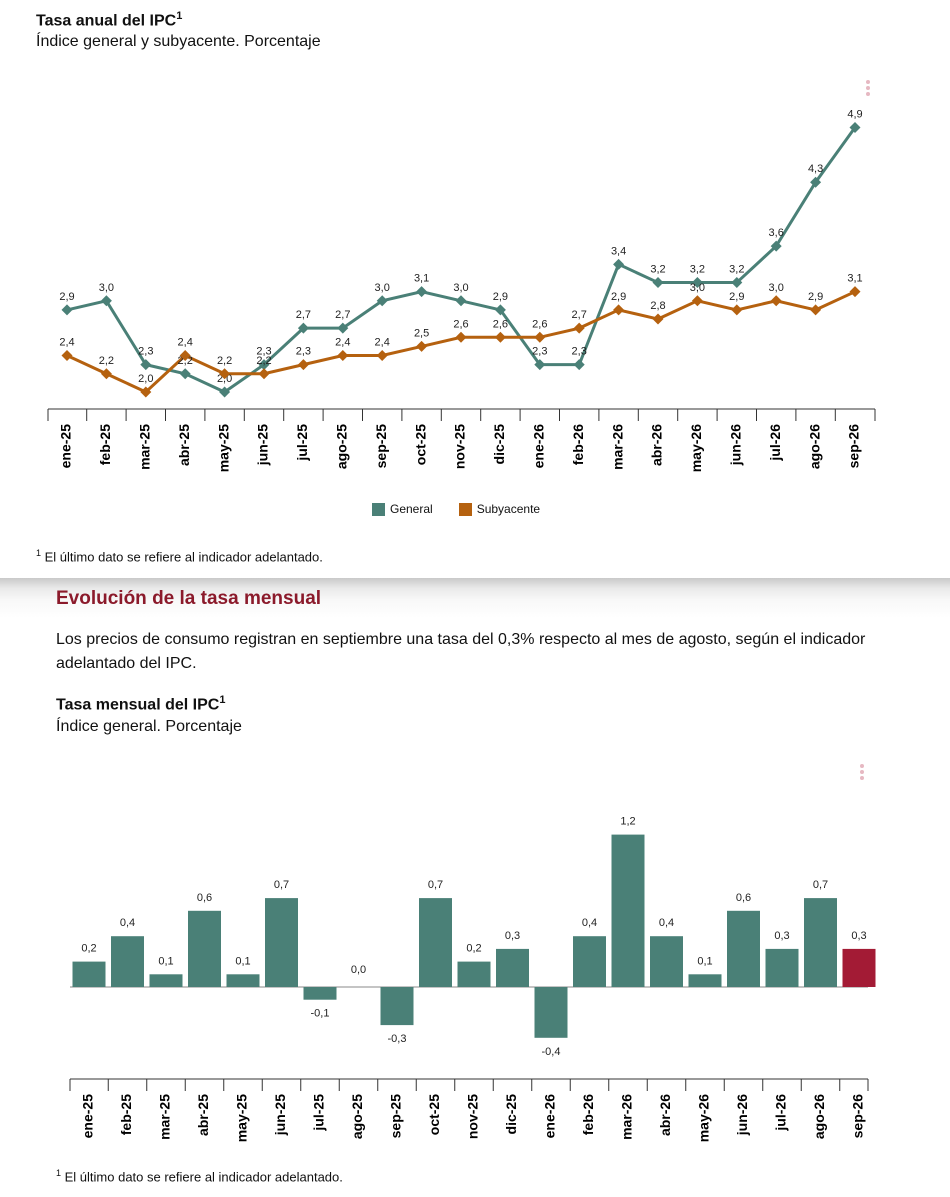  What do you see at coordinates (618, 251) in the screenshot?
I see `data-label-general: 3,4` at bounding box center [618, 251].